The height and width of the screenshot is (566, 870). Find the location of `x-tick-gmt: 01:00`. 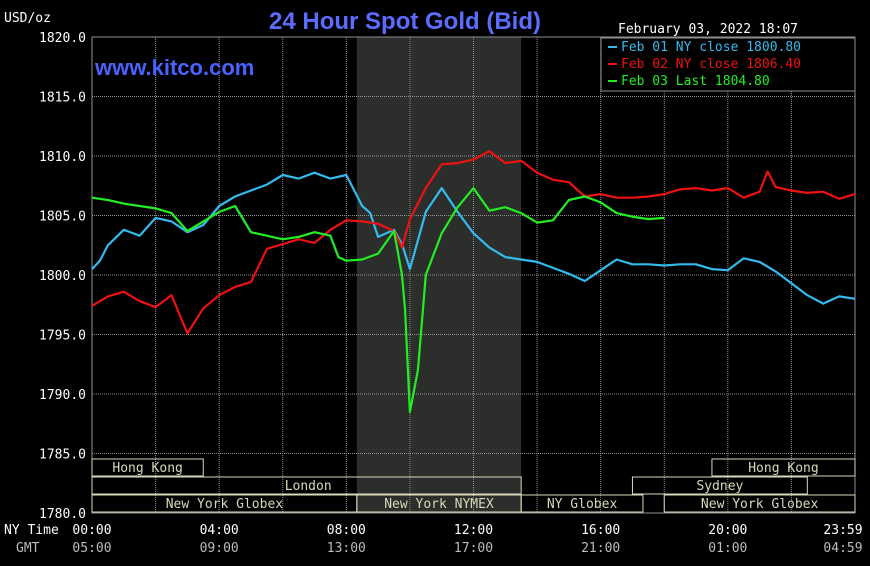

x-tick-gmt: 01:00 is located at coordinates (727, 548).